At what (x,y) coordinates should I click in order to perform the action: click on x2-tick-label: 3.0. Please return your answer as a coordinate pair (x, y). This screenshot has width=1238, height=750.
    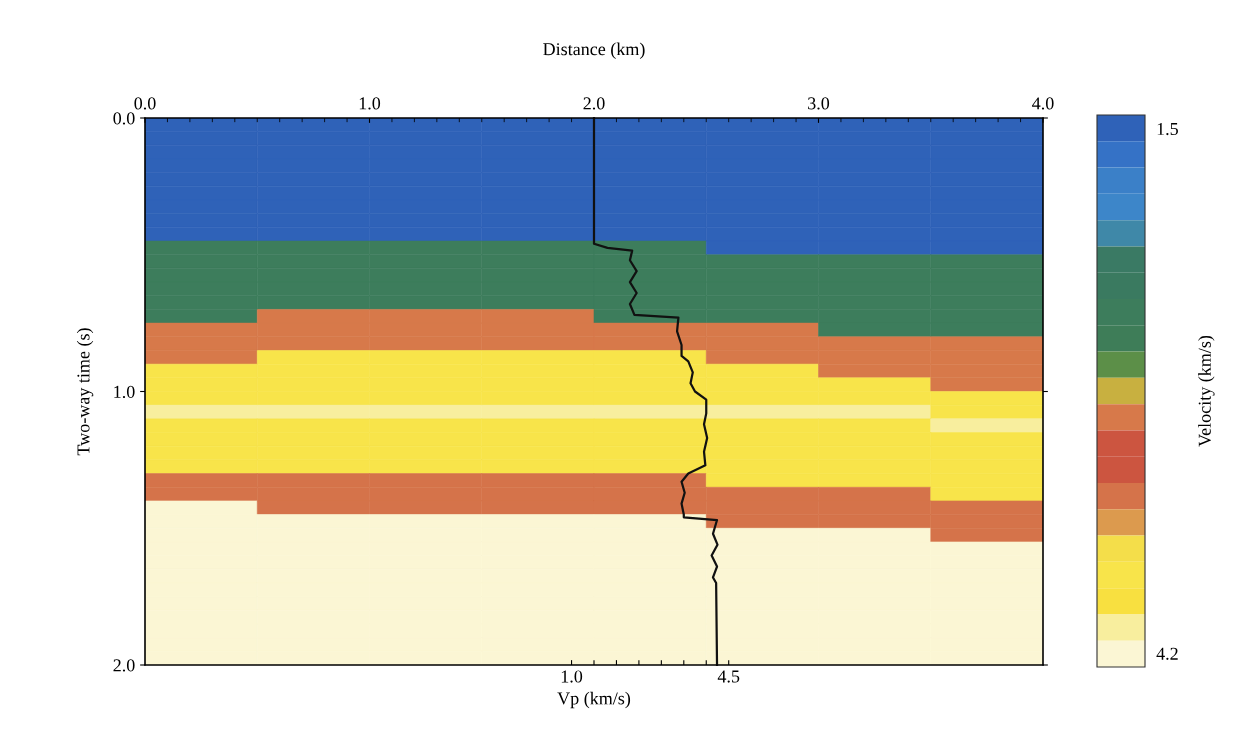
    Looking at the image, I should click on (819, 103).